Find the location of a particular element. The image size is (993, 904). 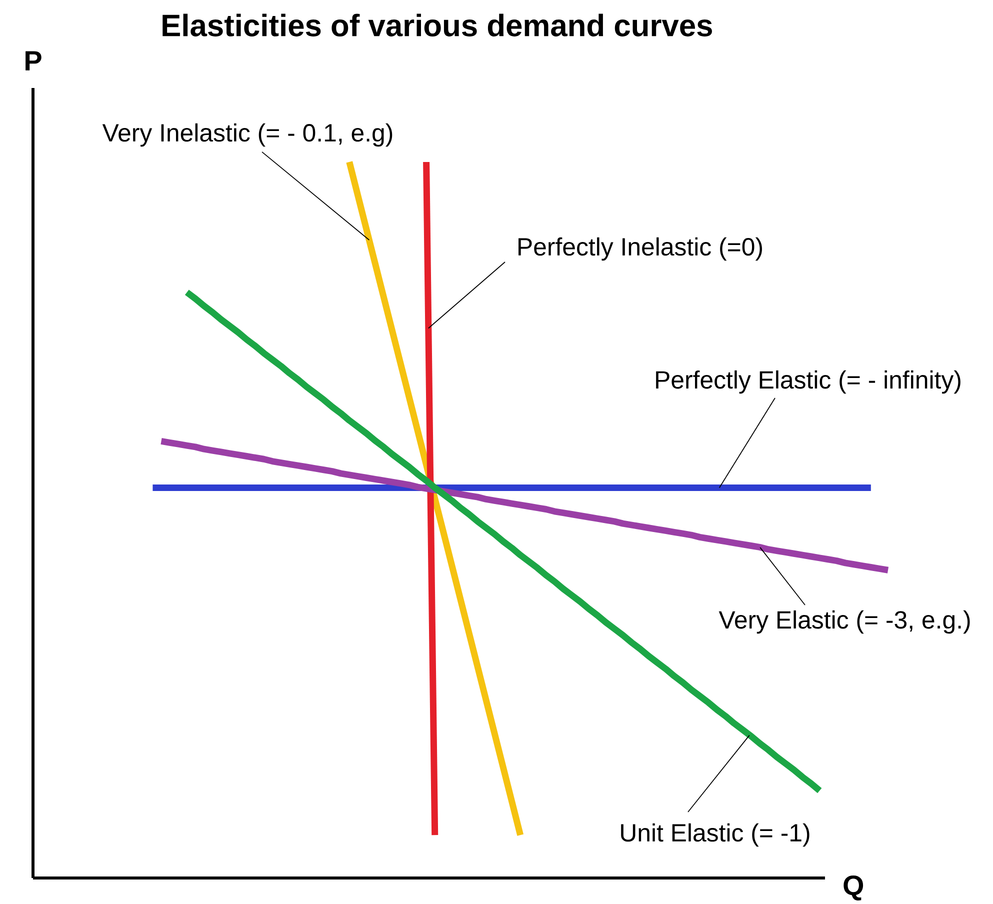

text: Very Elastic (= -3, e.g.) is located at coordinates (844, 622).